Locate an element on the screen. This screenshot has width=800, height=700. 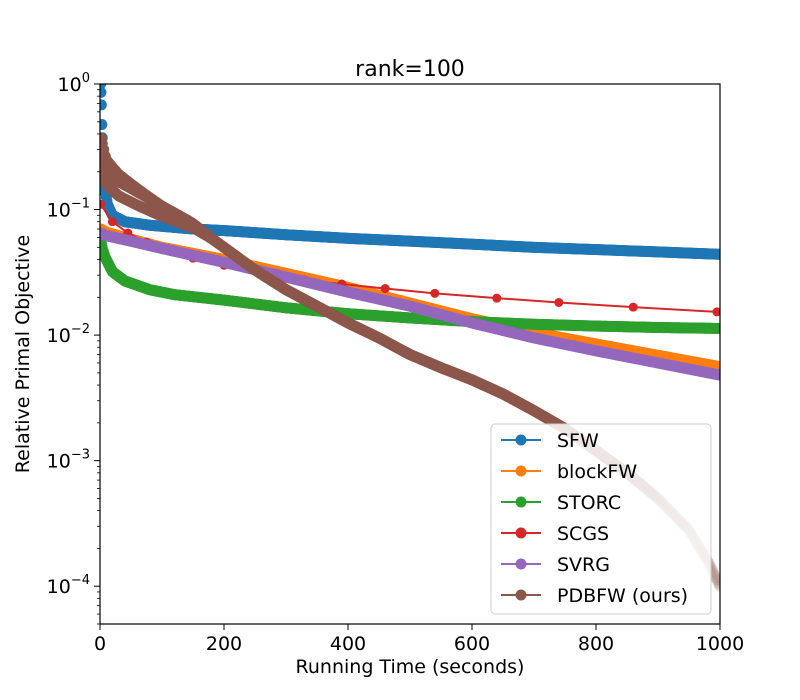
y-tick-exponent: −4 is located at coordinates (80, 580).